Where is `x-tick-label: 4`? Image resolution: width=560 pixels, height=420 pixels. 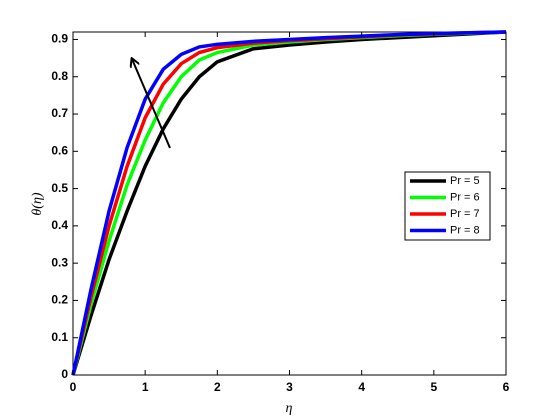 x-tick-label: 4 is located at coordinates (361, 387).